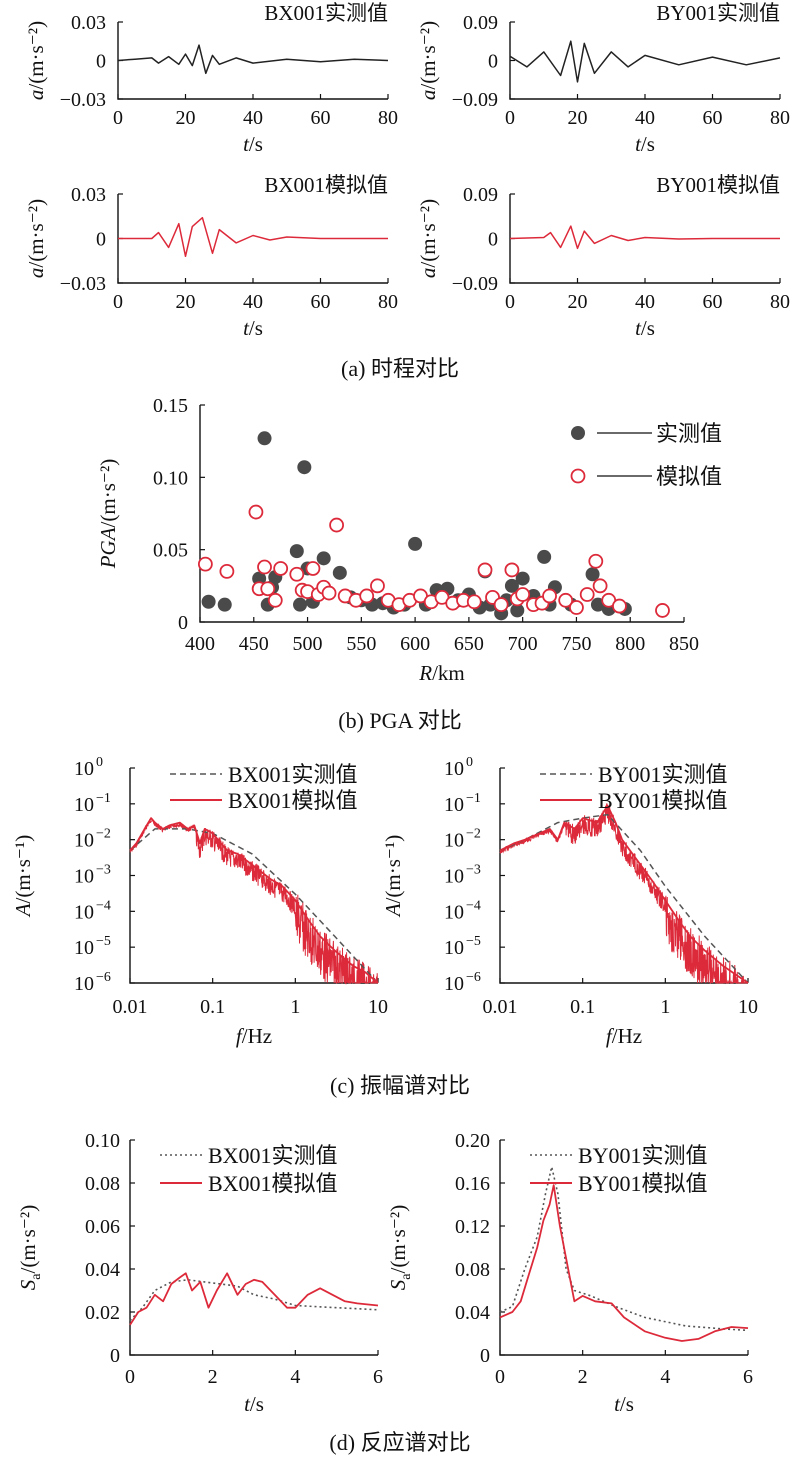  I want to click on y-tick-label: 0.15, so click(170, 406).